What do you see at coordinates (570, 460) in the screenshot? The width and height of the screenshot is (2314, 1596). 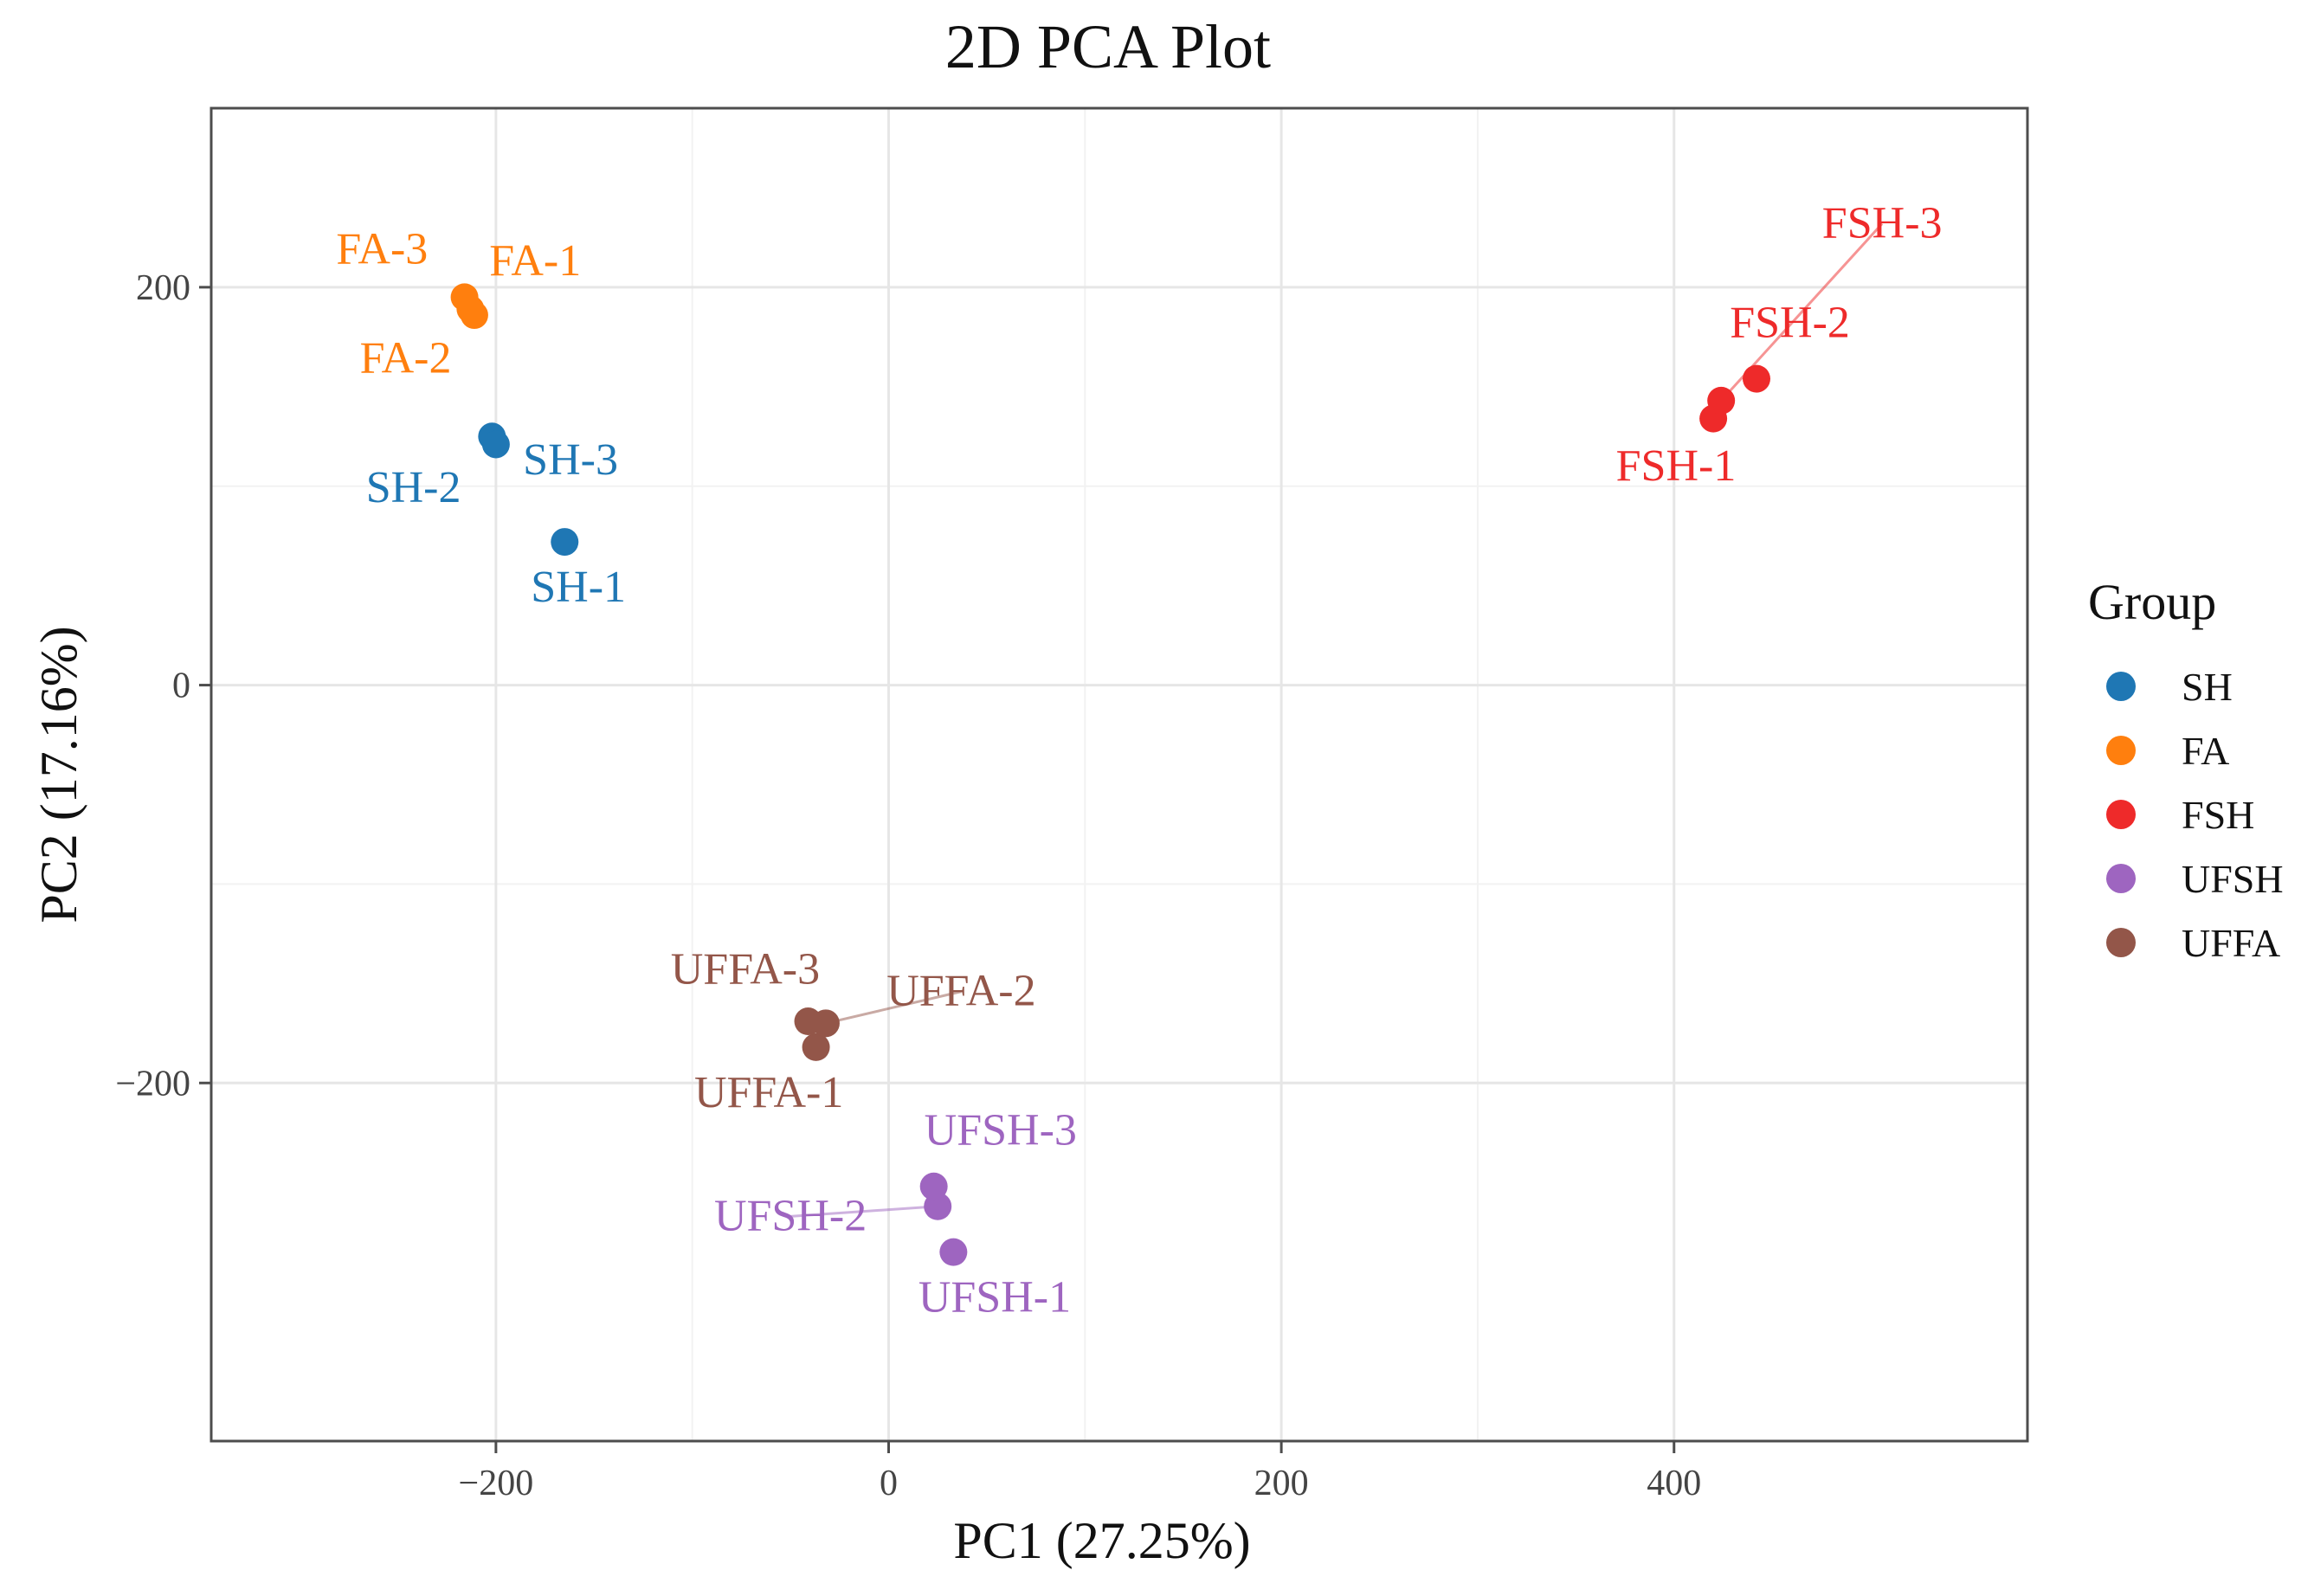 I see `point-label: SH-3` at bounding box center [570, 460].